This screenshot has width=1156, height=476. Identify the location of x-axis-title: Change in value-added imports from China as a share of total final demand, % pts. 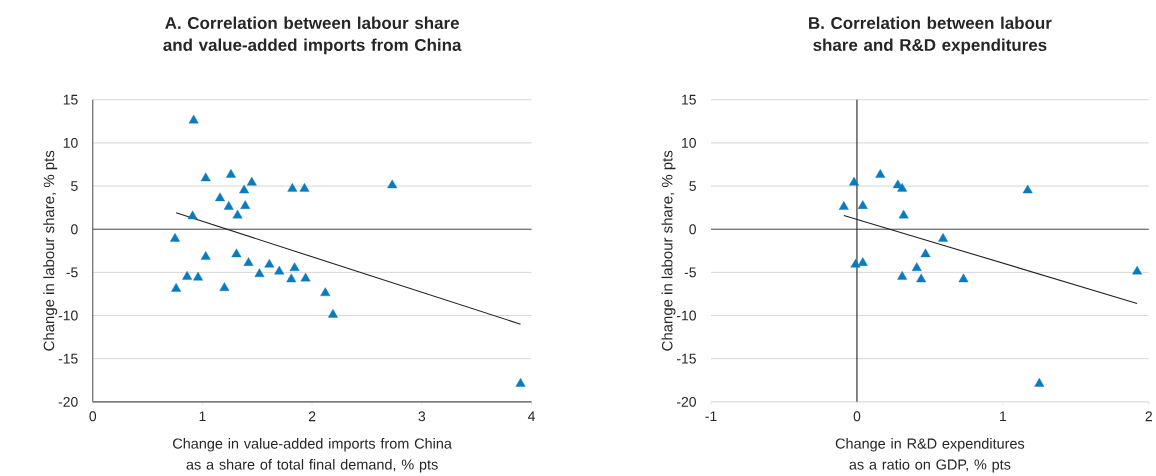
(312, 455).